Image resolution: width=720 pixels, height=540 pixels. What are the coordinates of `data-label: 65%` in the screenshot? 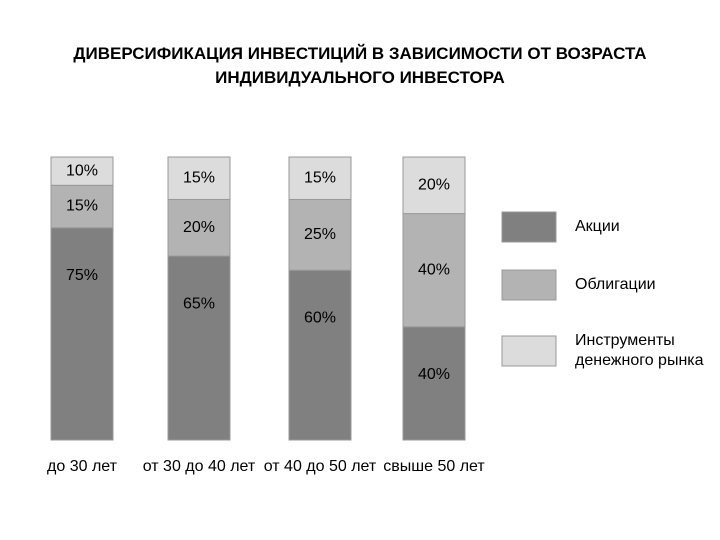 It's located at (199, 303).